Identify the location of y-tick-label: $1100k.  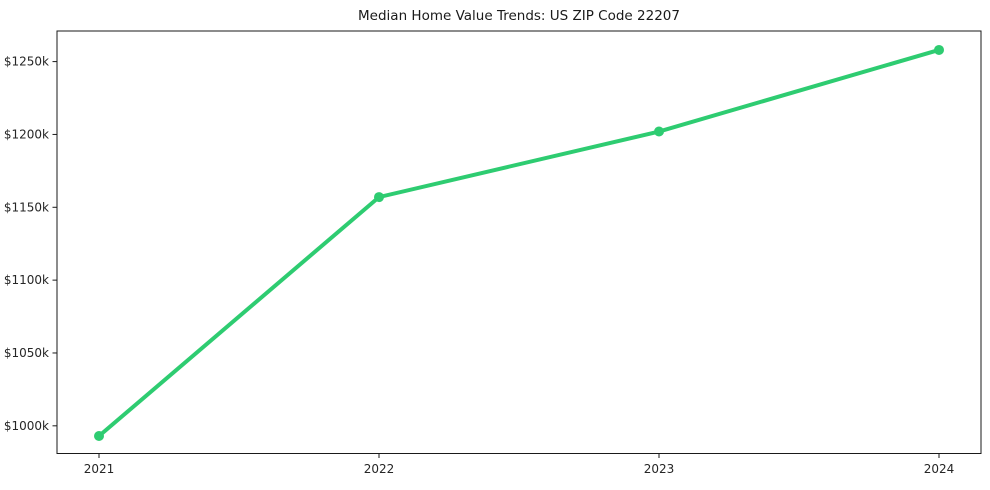
(26, 280).